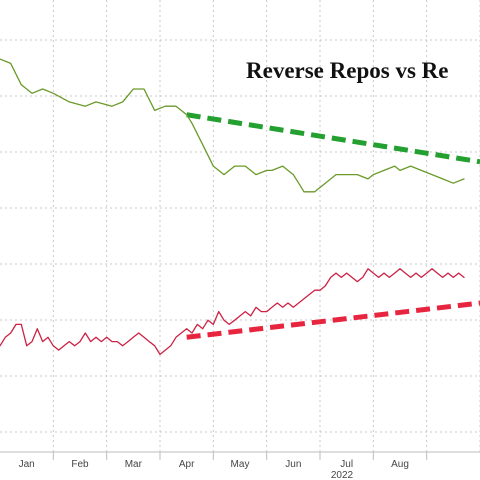  I want to click on x-tick-label: Aug, so click(400, 464).